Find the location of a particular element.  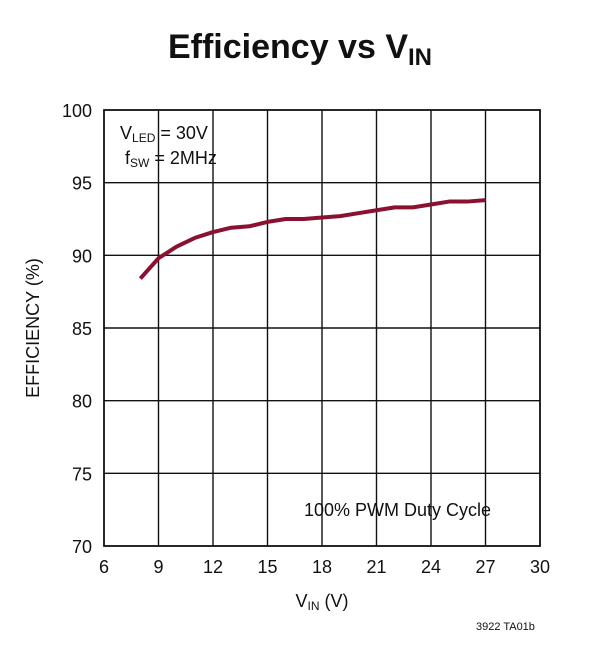

annotation-fsw: fSW = 2MHz is located at coordinates (171, 159).